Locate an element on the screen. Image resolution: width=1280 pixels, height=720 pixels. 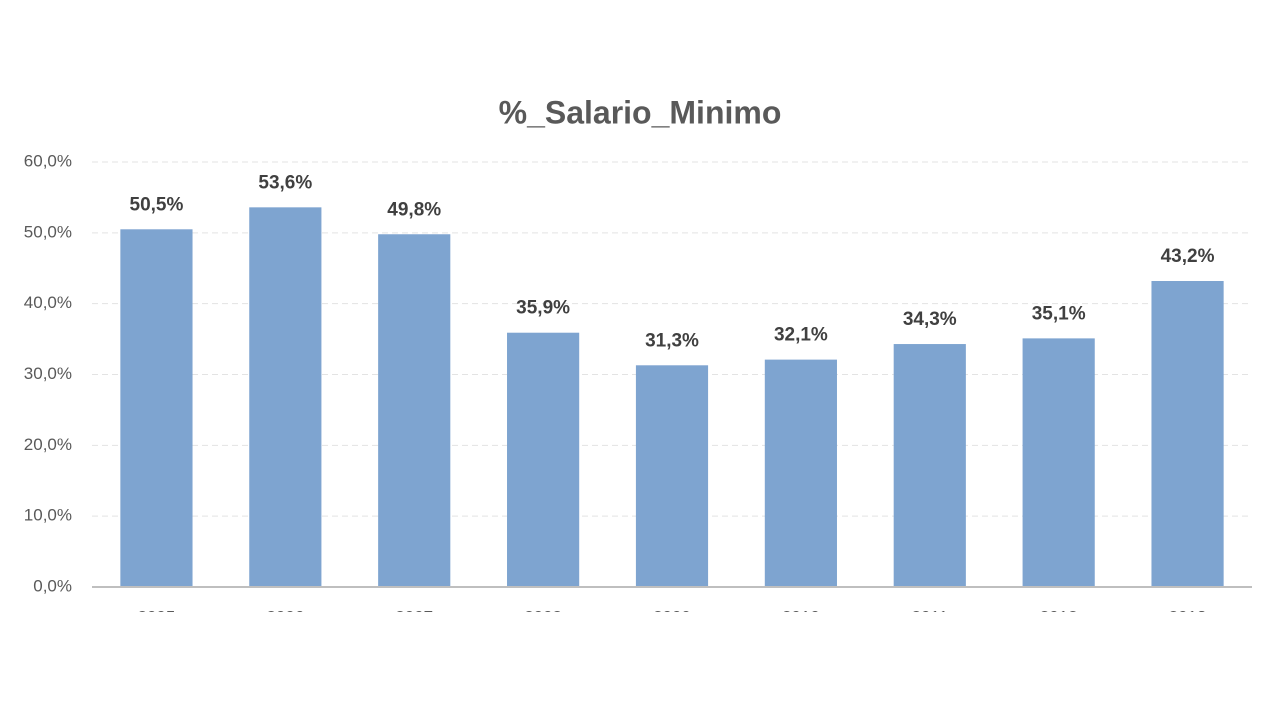
x-tick-label: 2009 is located at coordinates (672, 616).